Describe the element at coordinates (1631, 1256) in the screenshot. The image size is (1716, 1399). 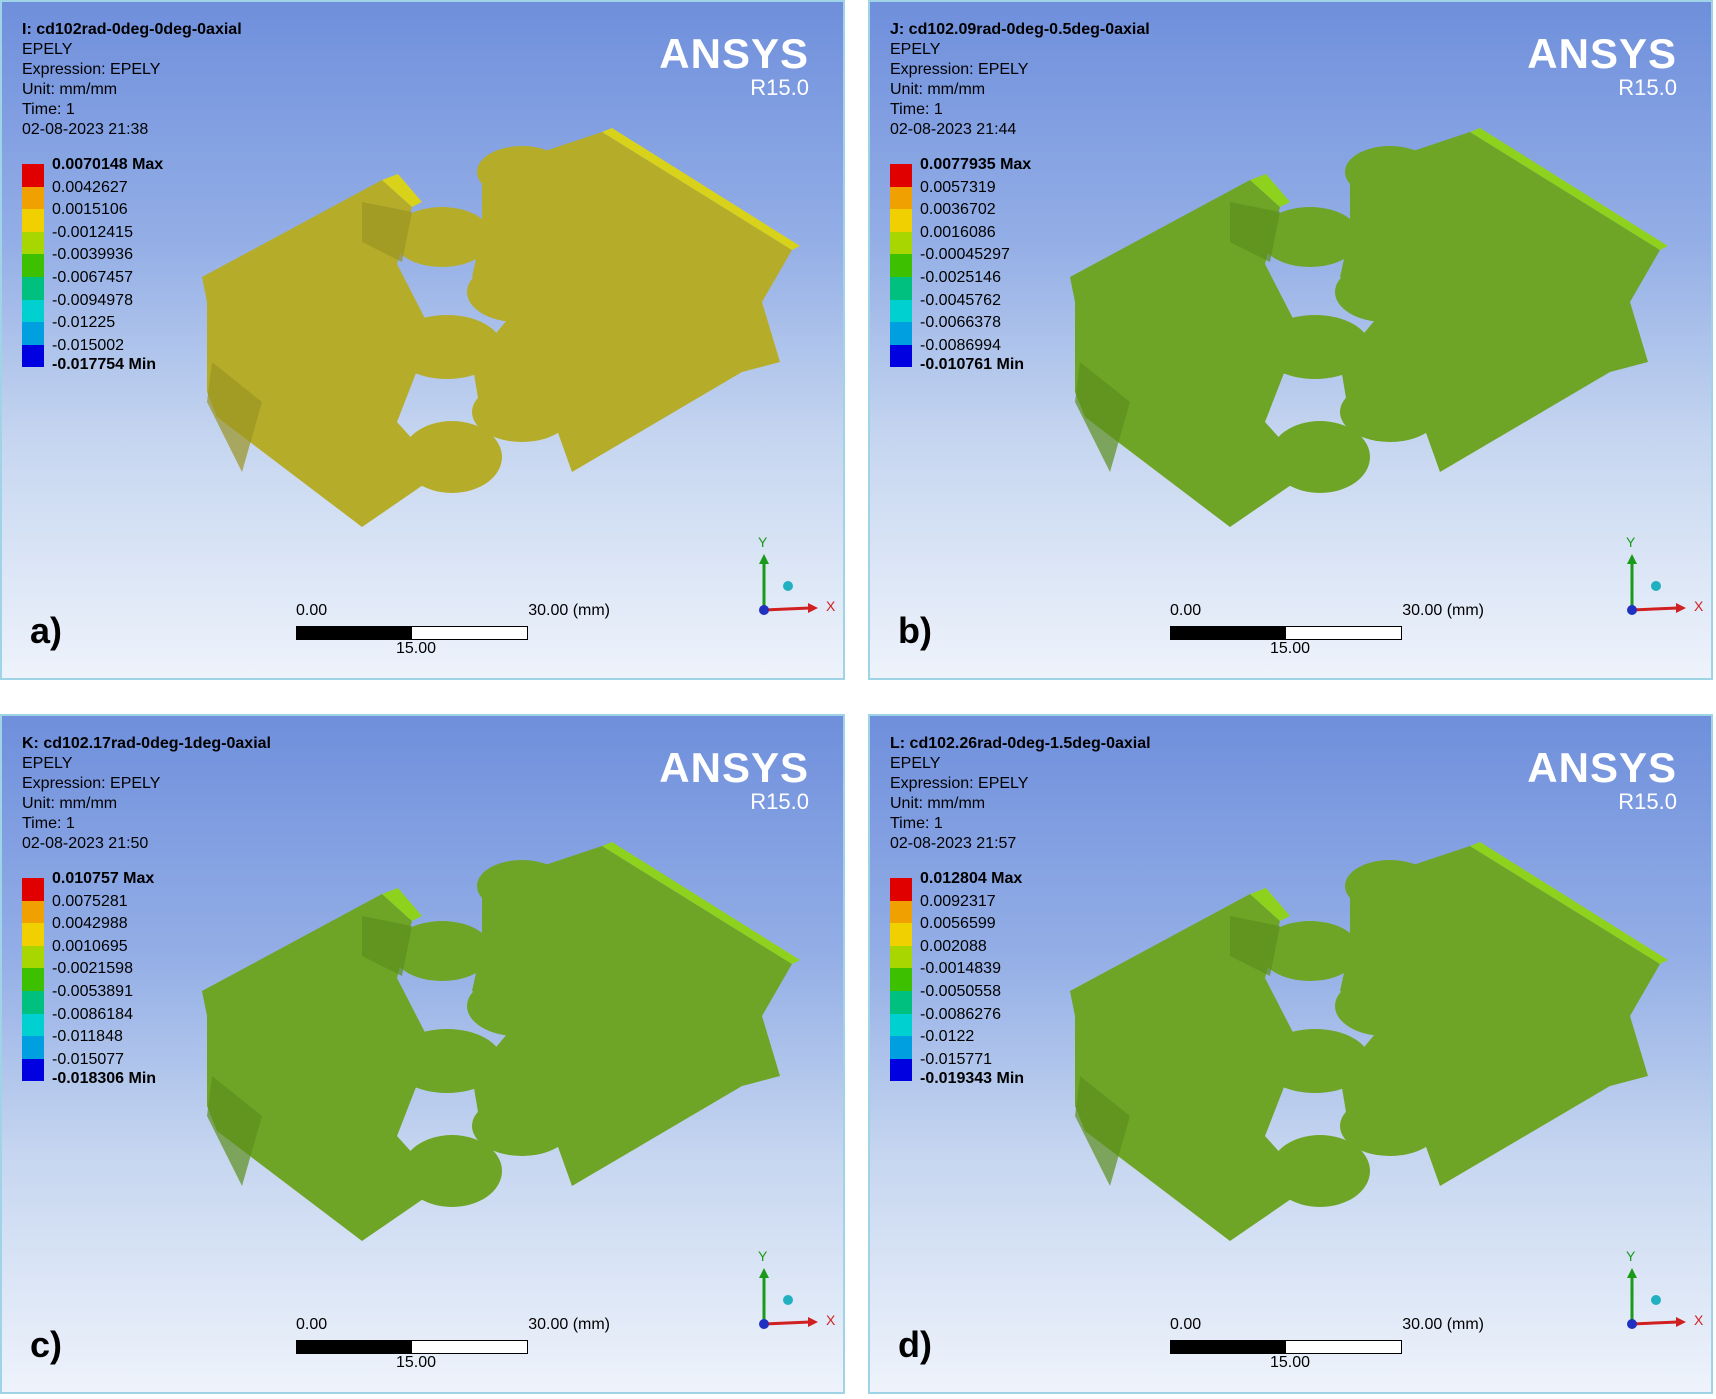
I see `axis-y-label: Y` at that location.